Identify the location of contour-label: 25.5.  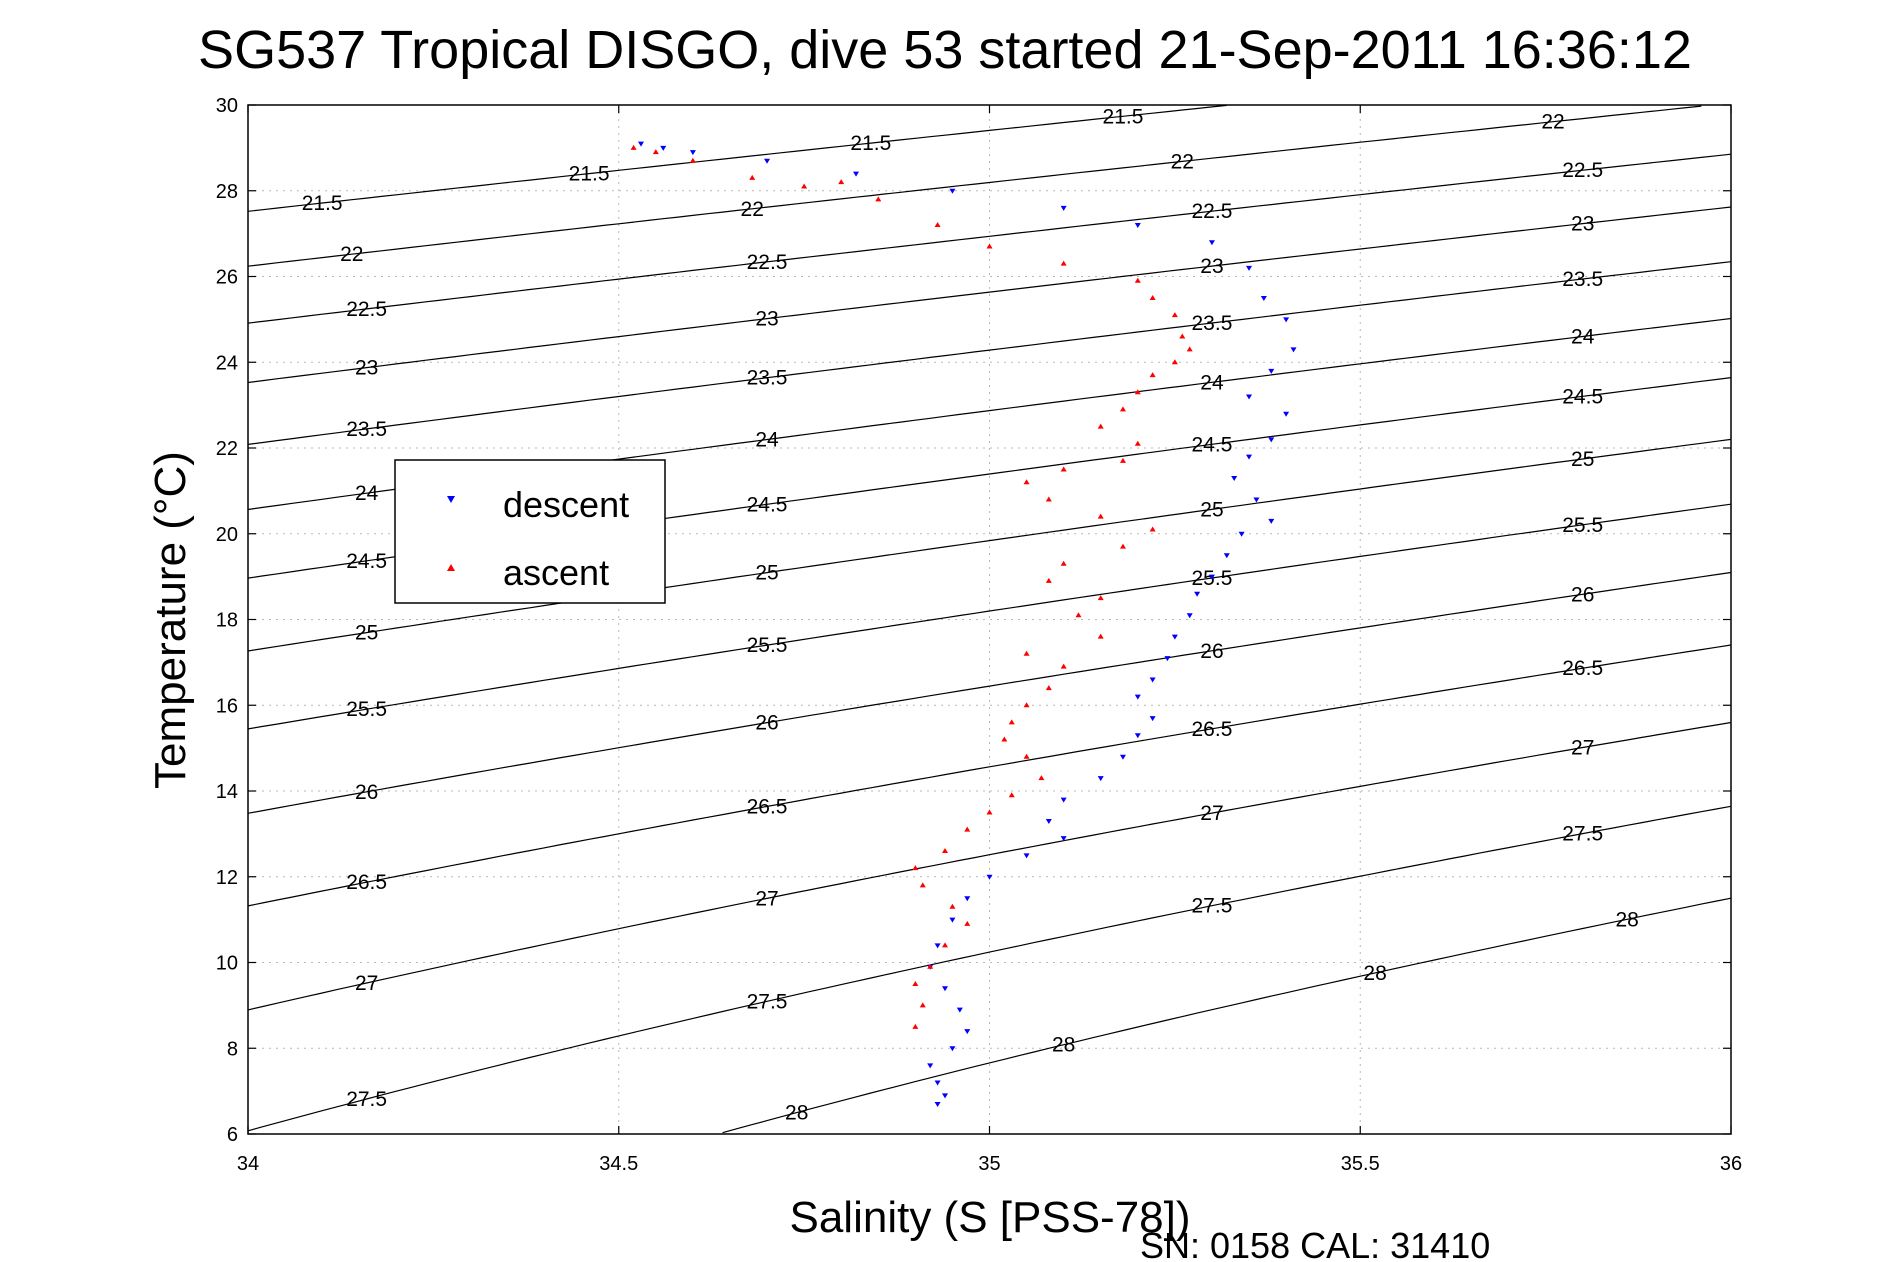
(767, 645).